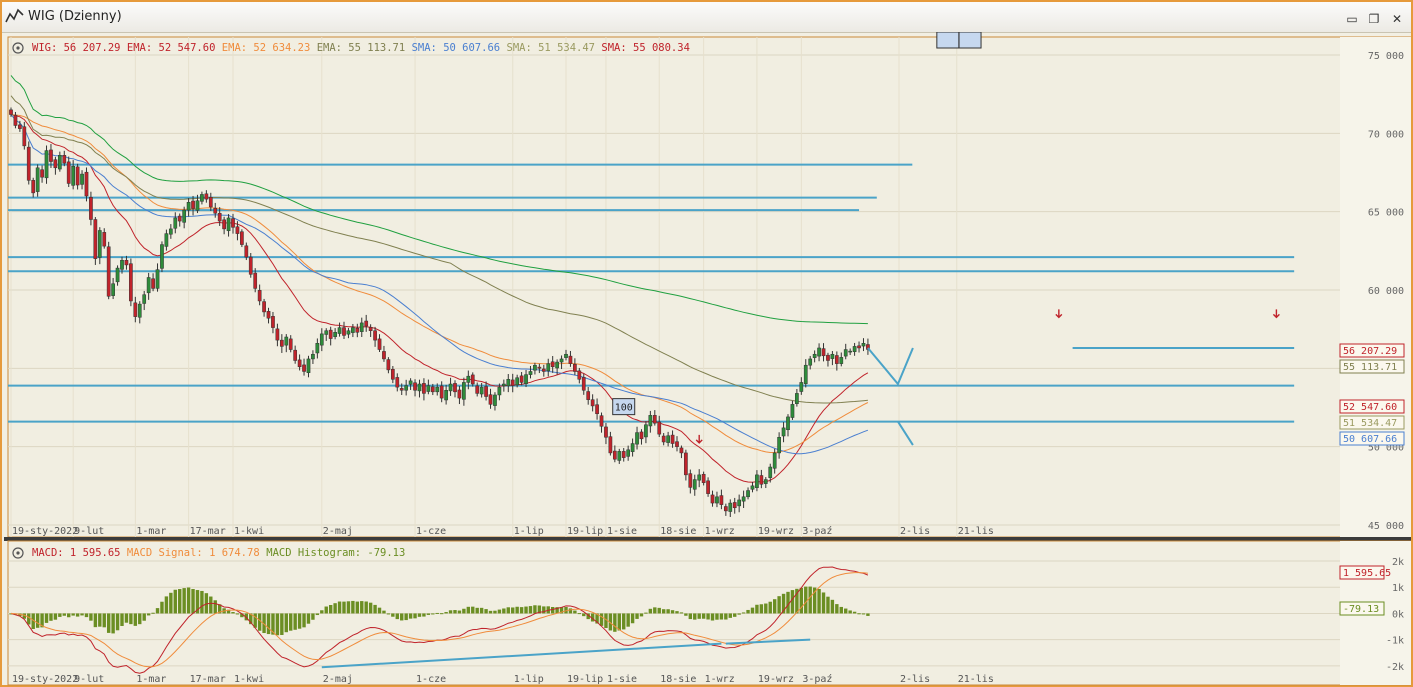 Image resolution: width=1413 pixels, height=687 pixels. I want to click on date-tick-label: 3-paź, so click(817, 531).